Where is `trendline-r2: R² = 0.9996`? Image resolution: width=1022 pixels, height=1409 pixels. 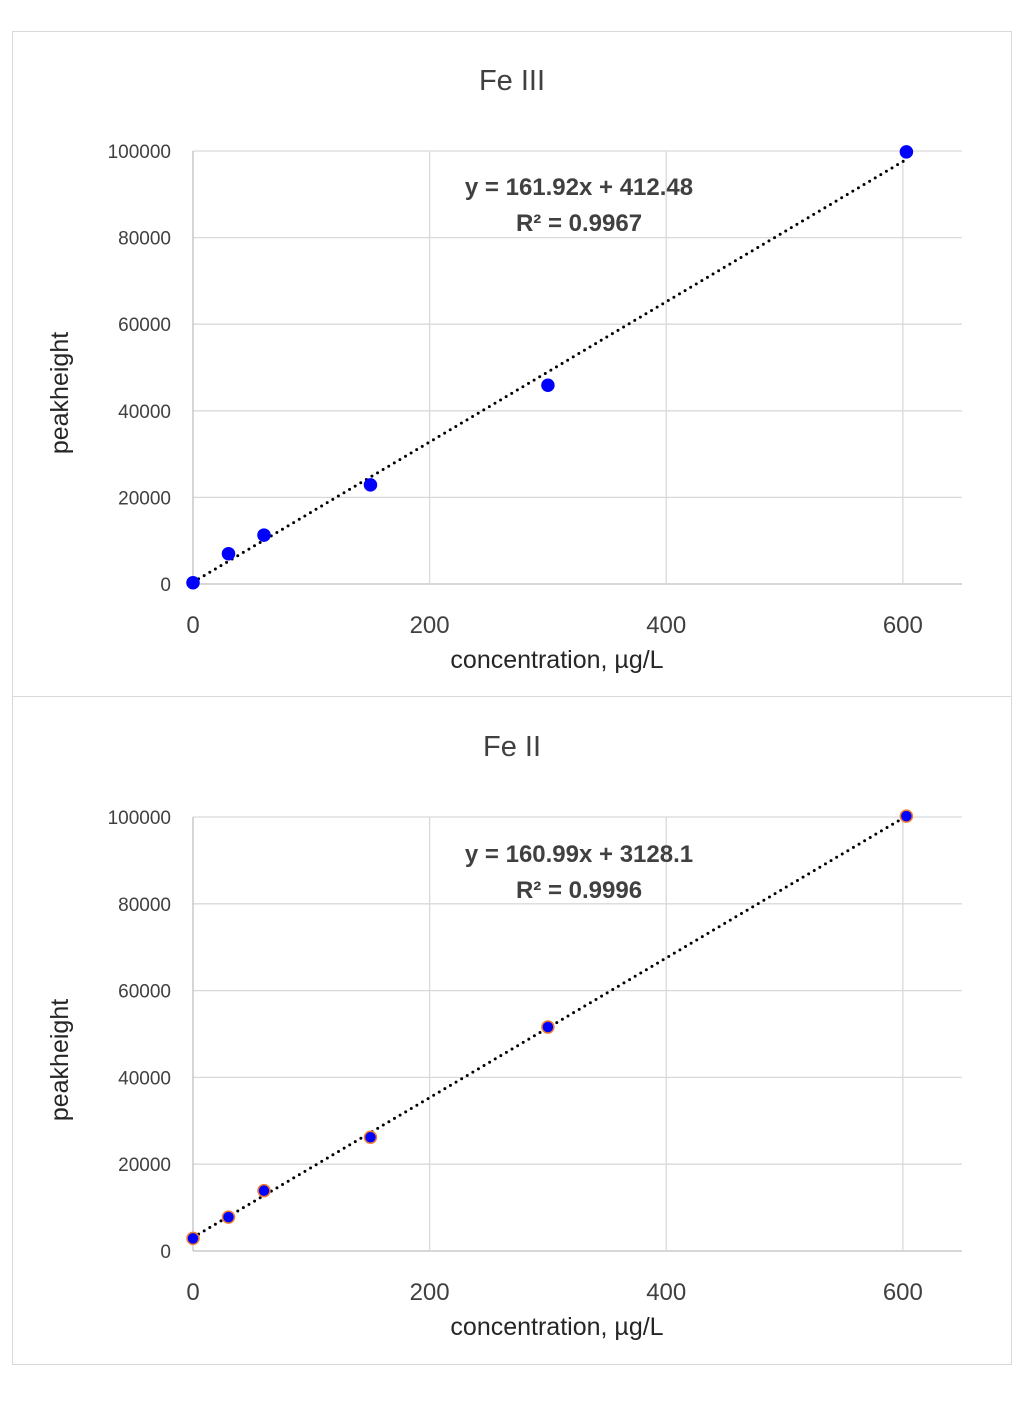 trendline-r2: R² = 0.9996 is located at coordinates (579, 890).